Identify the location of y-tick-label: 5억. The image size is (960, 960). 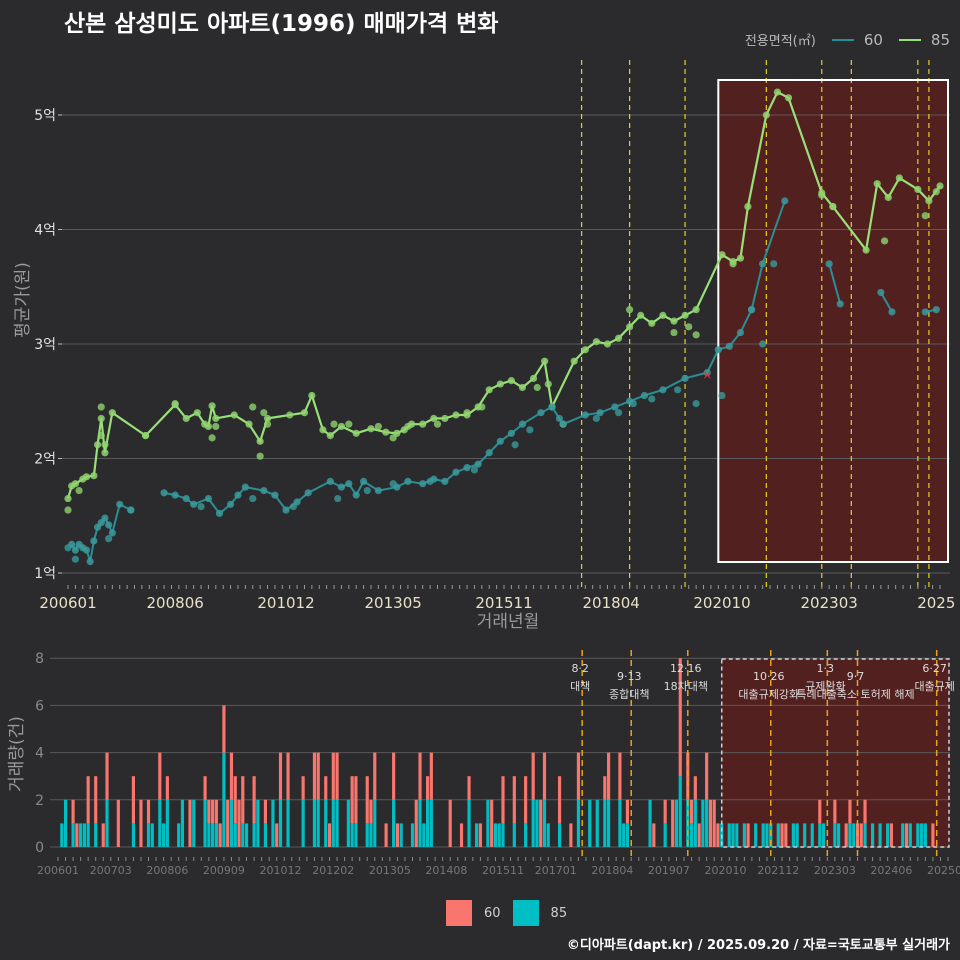
(45, 116).